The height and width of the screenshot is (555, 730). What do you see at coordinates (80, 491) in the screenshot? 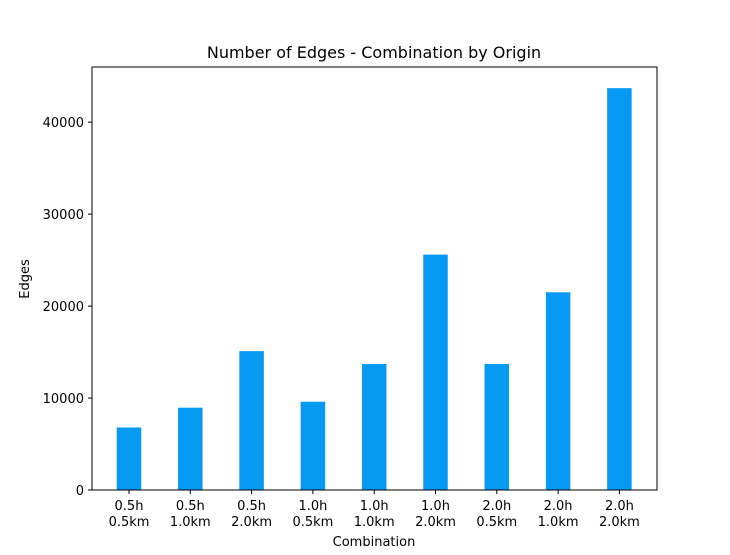
I see `y-tick-label: 0` at bounding box center [80, 491].